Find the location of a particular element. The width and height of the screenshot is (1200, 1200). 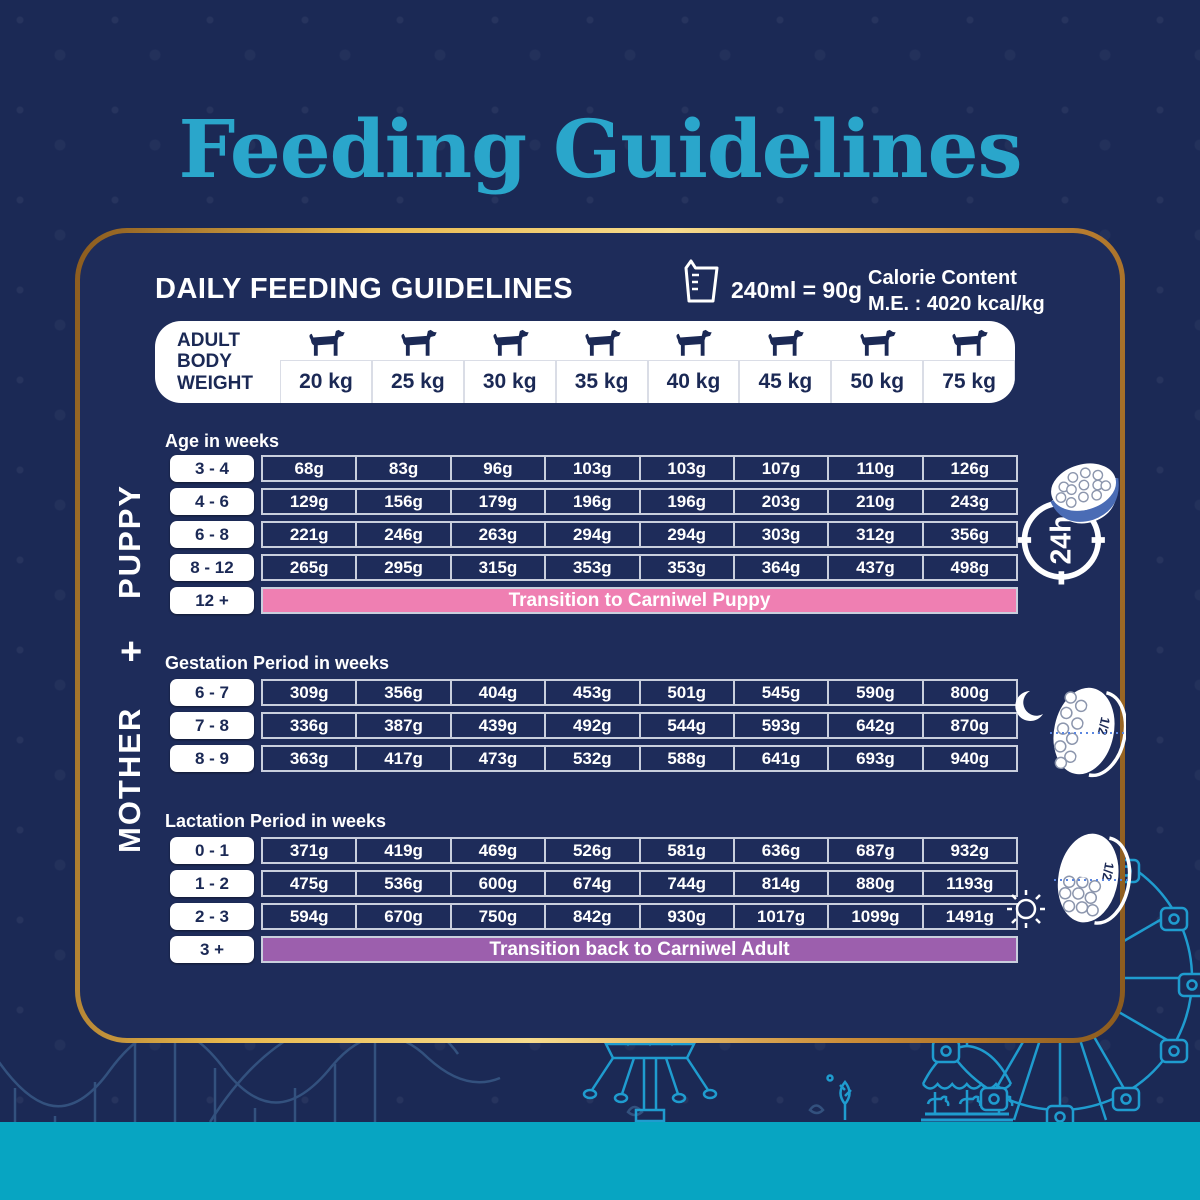

table-row: 1 - 2 475g 536g 600g 674g 744g 814g 880g 1193g is located at coordinates (594, 883).